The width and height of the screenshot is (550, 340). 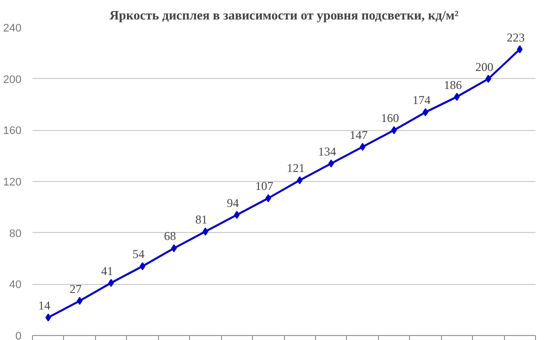 What do you see at coordinates (15, 234) in the screenshot?
I see `y-tick-label: 80` at bounding box center [15, 234].